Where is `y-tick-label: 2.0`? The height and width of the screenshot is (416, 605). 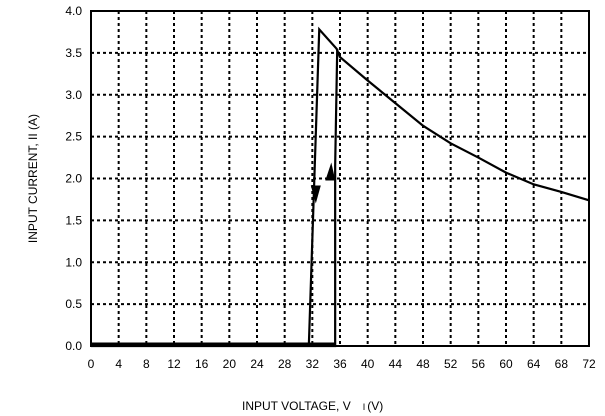
y-tick-label: 2.0 is located at coordinates (73, 179).